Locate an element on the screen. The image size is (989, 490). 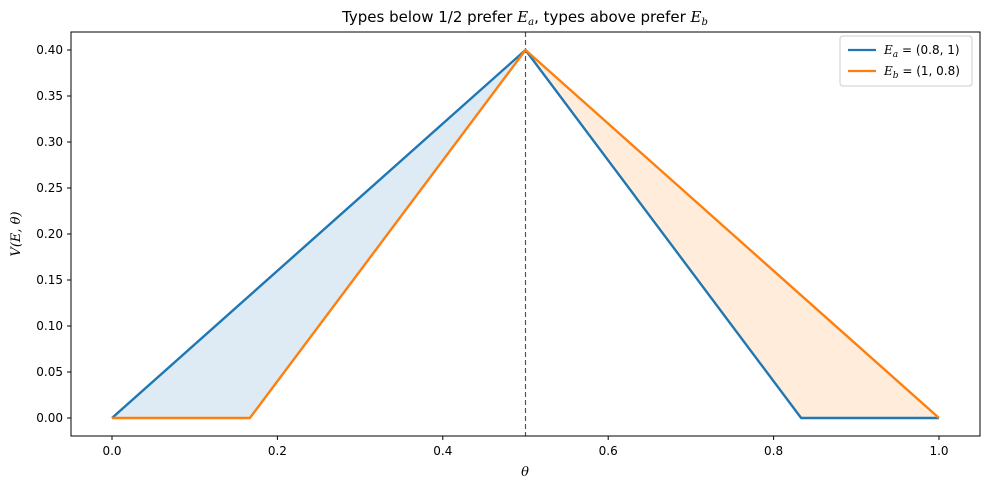
x-tick-label: 0.8 is located at coordinates (773, 451).